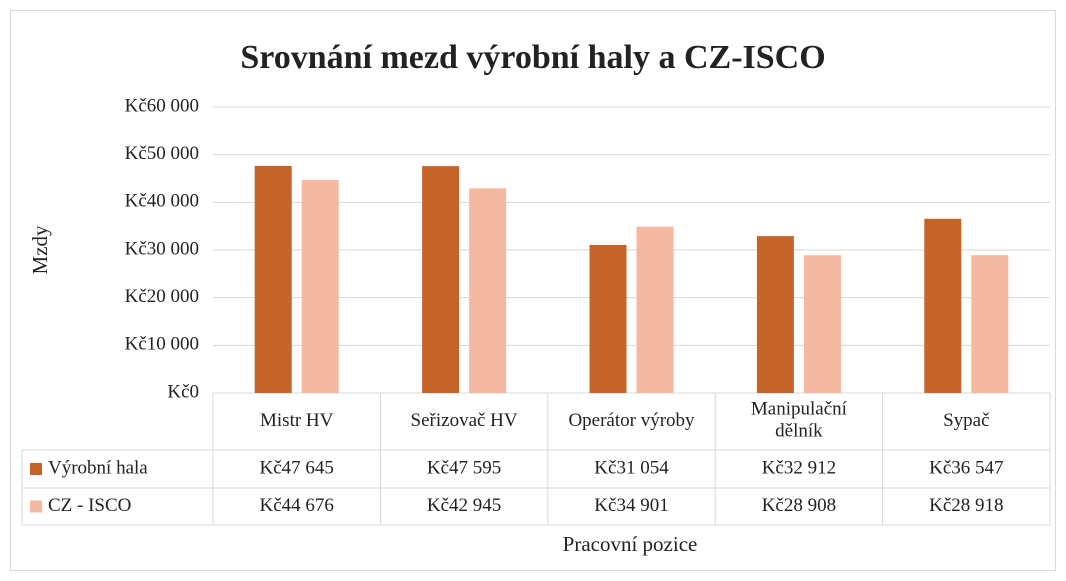 This screenshot has width=1066, height=581. What do you see at coordinates (89, 505) in the screenshot?
I see `legend-label: CZ - ISCO` at bounding box center [89, 505].